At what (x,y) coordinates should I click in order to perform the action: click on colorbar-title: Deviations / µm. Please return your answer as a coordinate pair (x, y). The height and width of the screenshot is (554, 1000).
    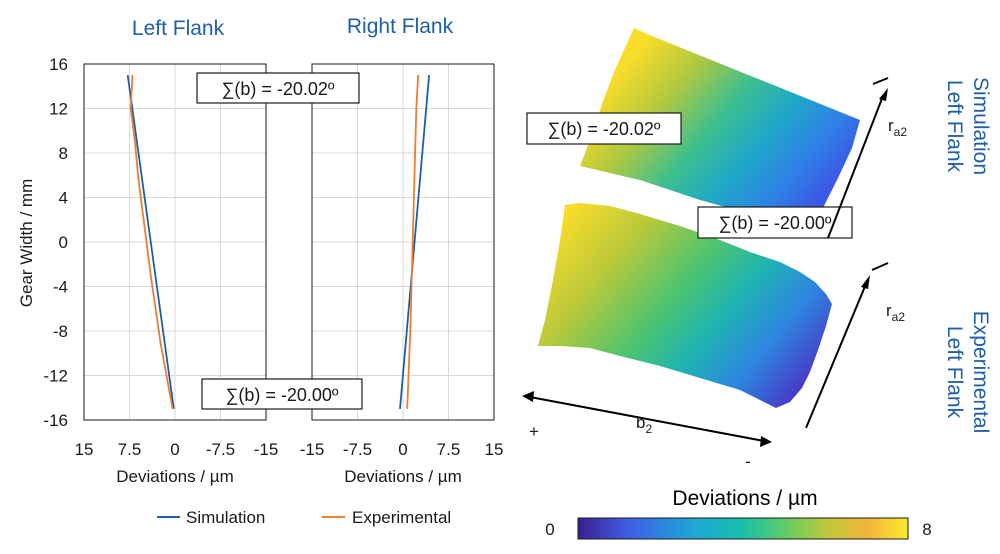
    Looking at the image, I should click on (744, 498).